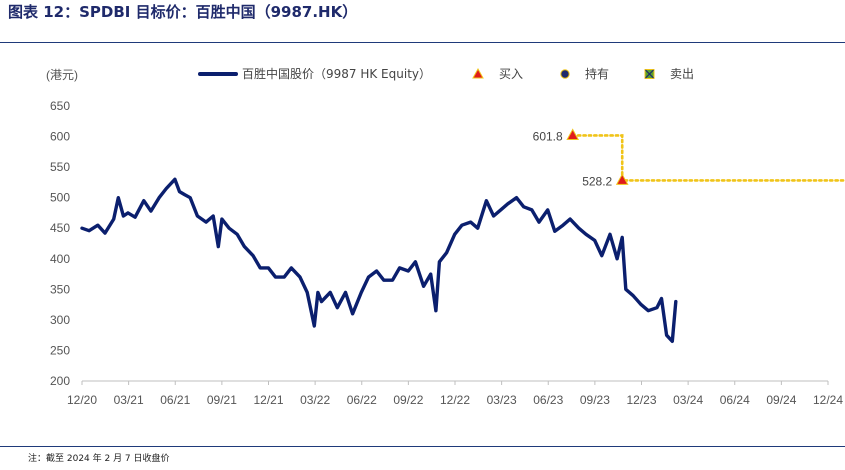 This screenshot has height=470, width=845. Describe the element at coordinates (548, 136) in the screenshot. I see `target-price-label: 601.8` at that location.